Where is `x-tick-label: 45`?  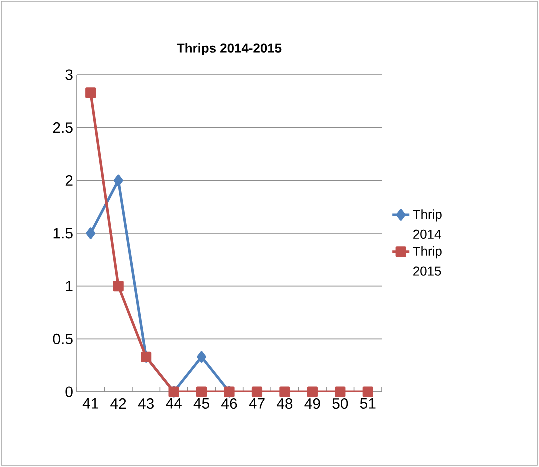 x-tick-label: 45 is located at coordinates (202, 403).